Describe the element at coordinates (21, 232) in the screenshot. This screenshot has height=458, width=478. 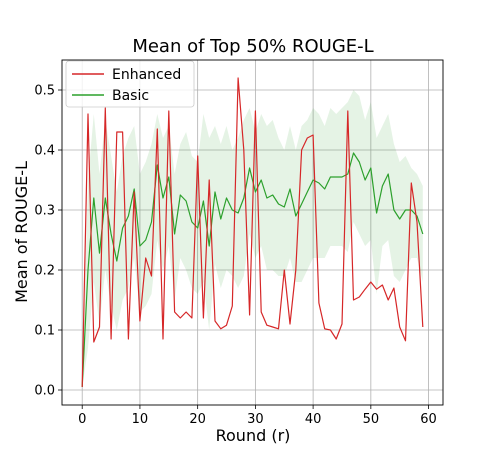
I see `y-axis-label: Mean of ROUGE-L` at that location.